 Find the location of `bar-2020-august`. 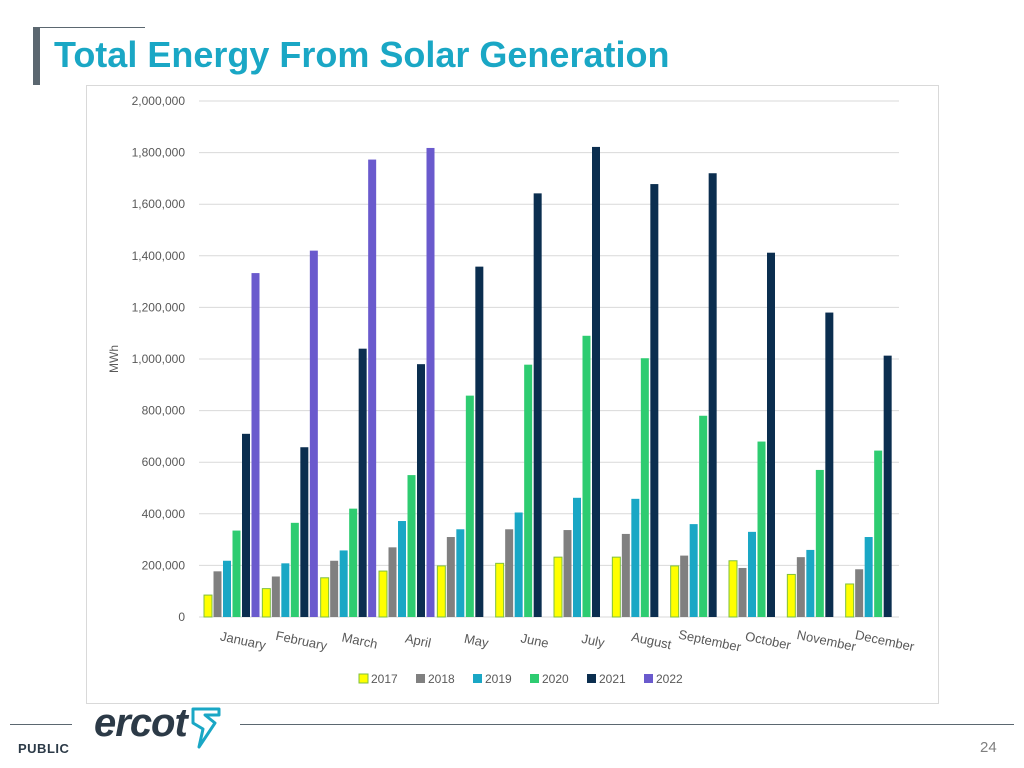

bar-2020-august is located at coordinates (644, 487).